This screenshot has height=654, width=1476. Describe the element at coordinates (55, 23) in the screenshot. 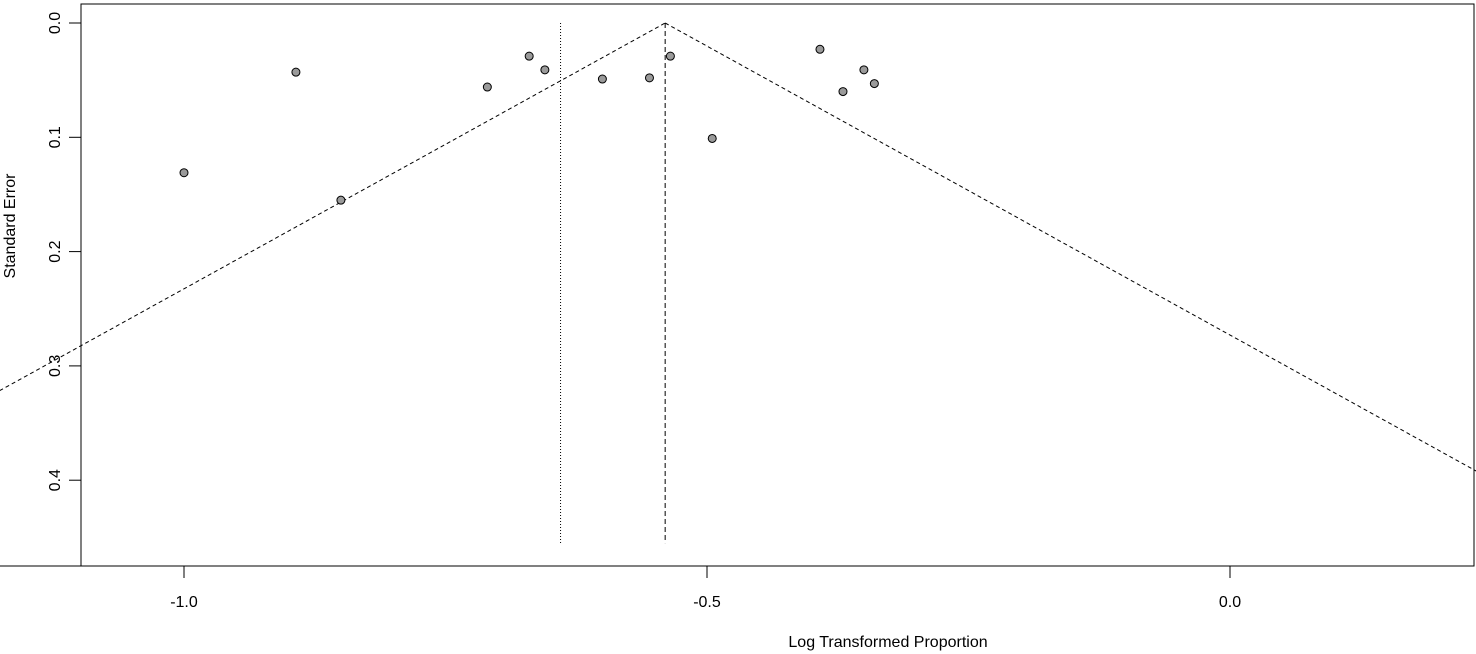

I see `y-tick-label: 0.0` at that location.